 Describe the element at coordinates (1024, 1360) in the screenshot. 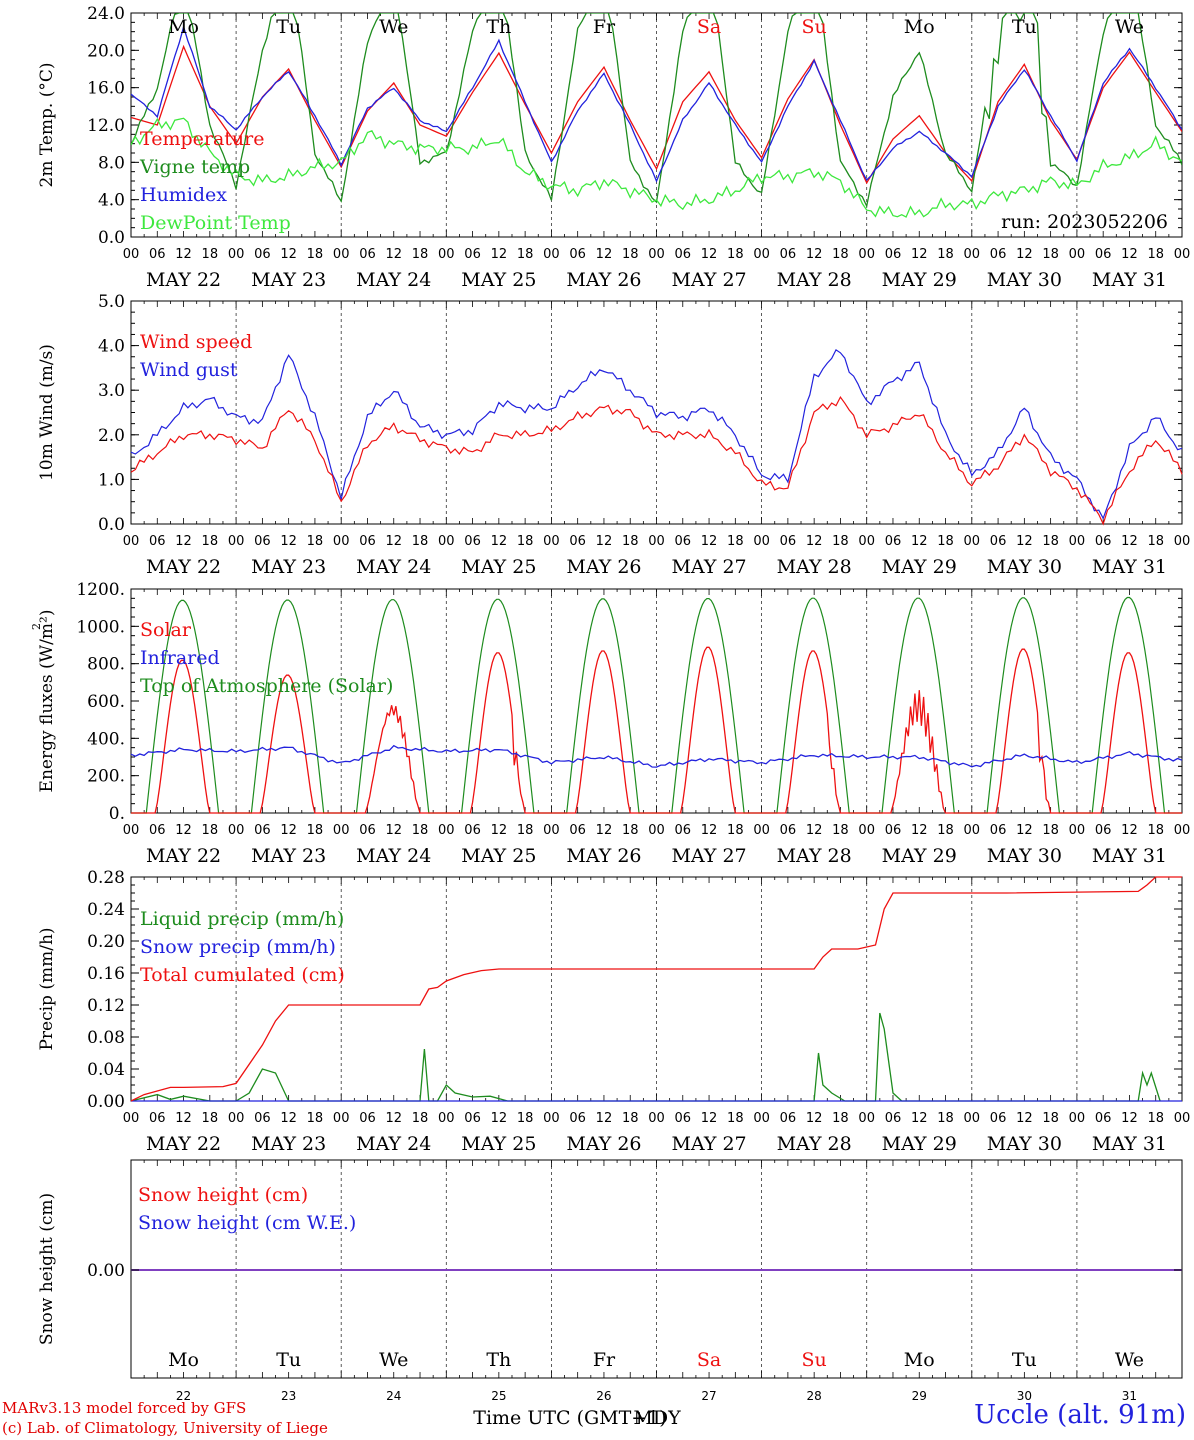

I see `day-name: Tu` at that location.